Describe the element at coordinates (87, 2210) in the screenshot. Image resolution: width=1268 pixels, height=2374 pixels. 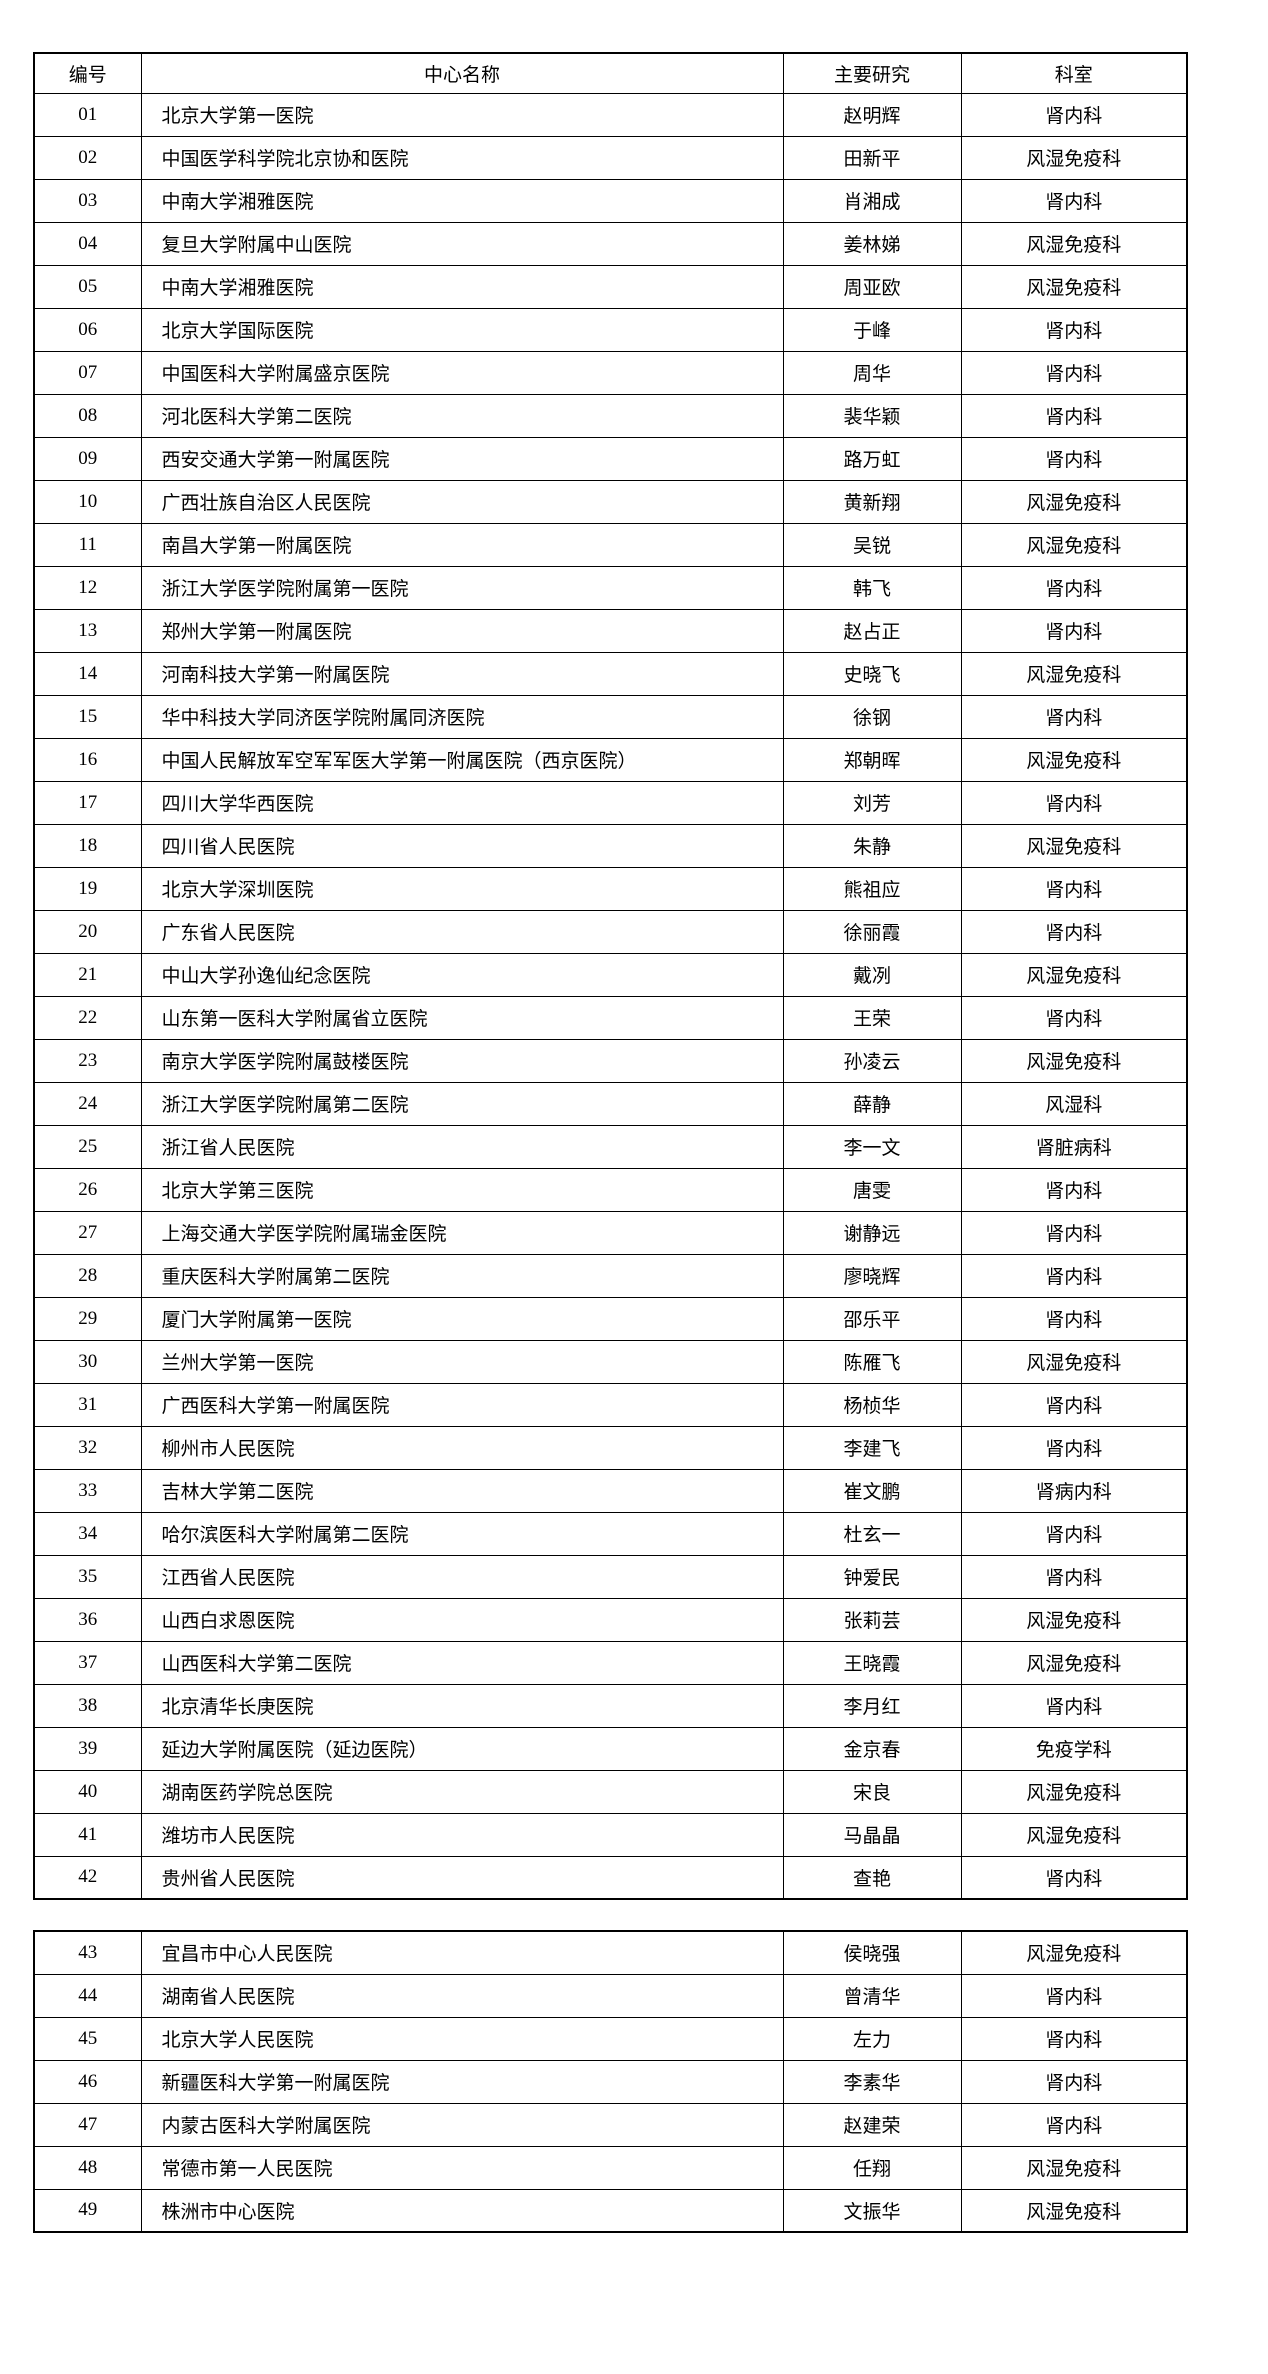
I see `center-id: 49` at that location.